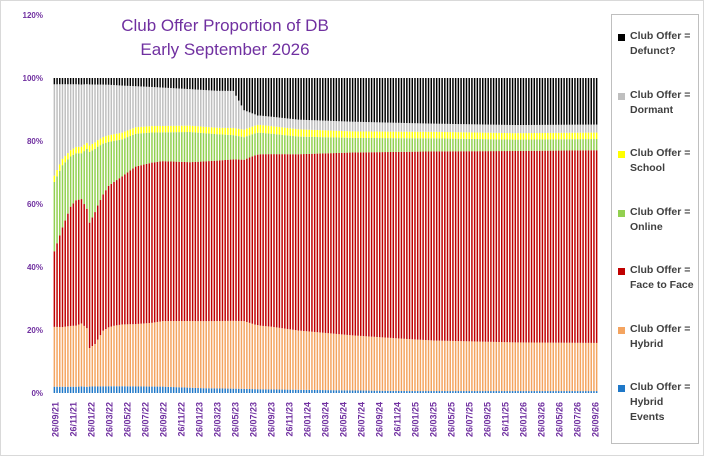  What do you see at coordinates (225, 25) in the screenshot?
I see `chart-title-line1: Club Offer Proportion of DB` at bounding box center [225, 25].